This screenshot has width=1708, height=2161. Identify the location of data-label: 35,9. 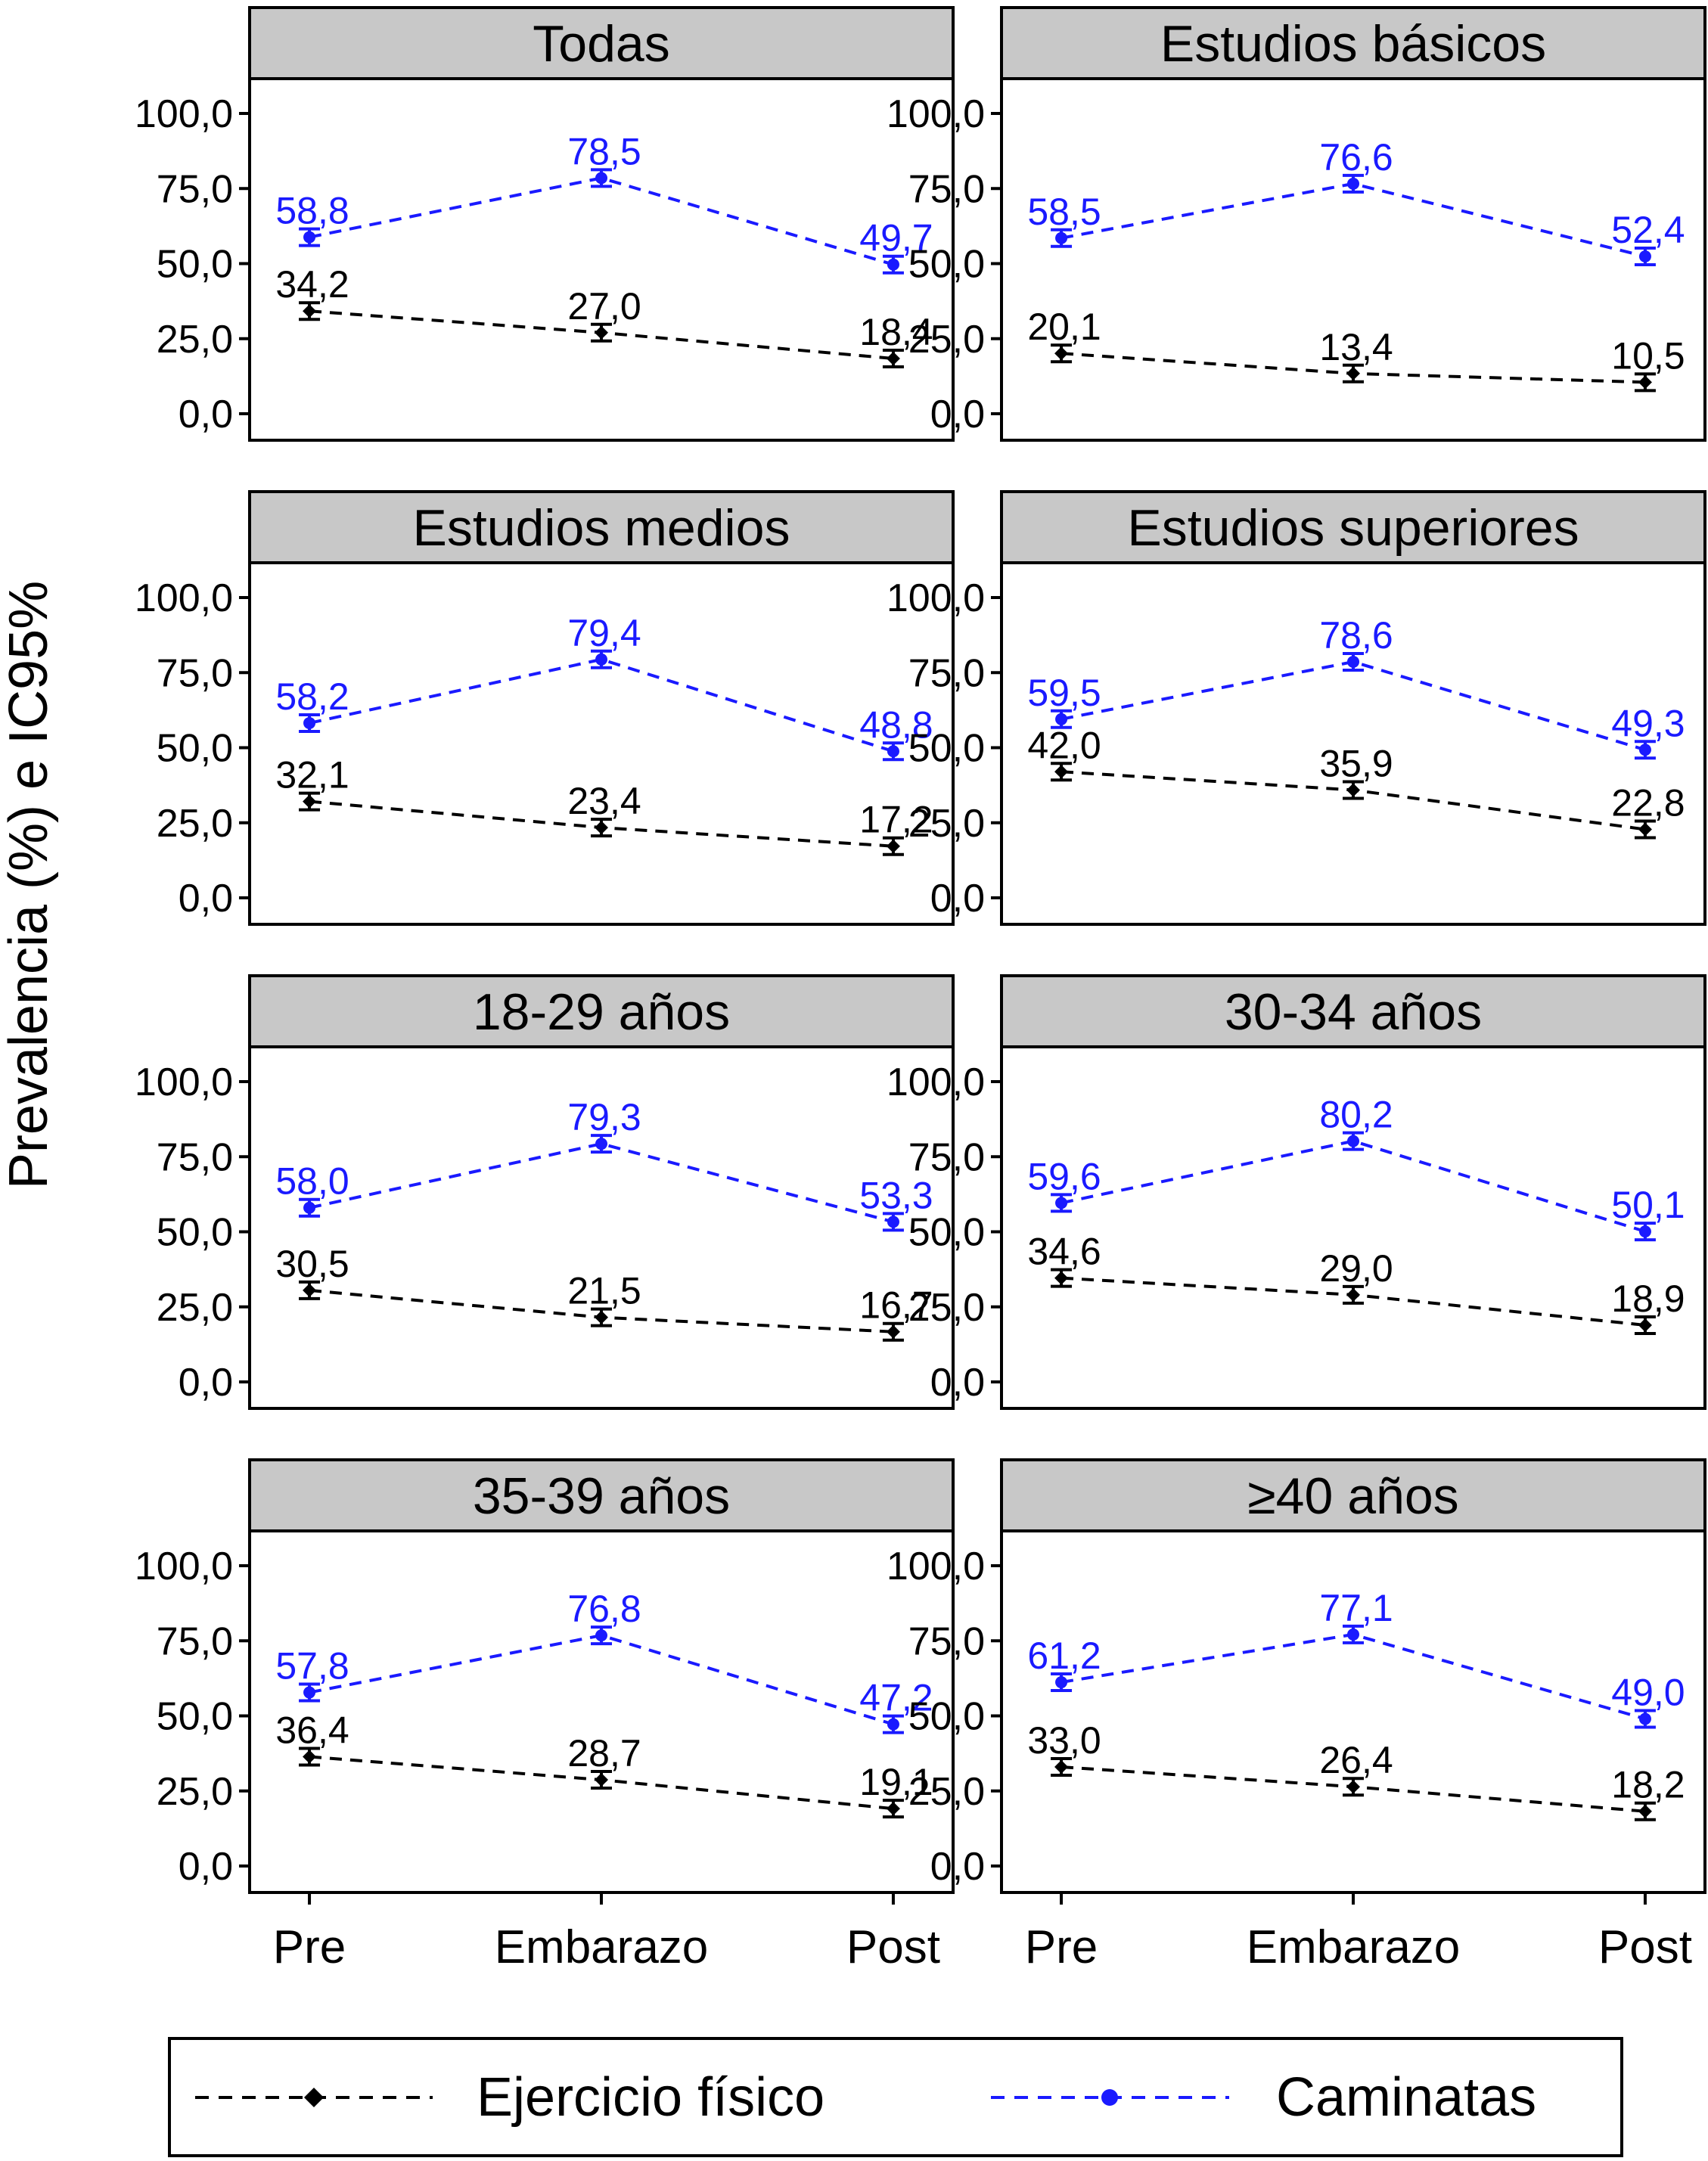
(1356, 763).